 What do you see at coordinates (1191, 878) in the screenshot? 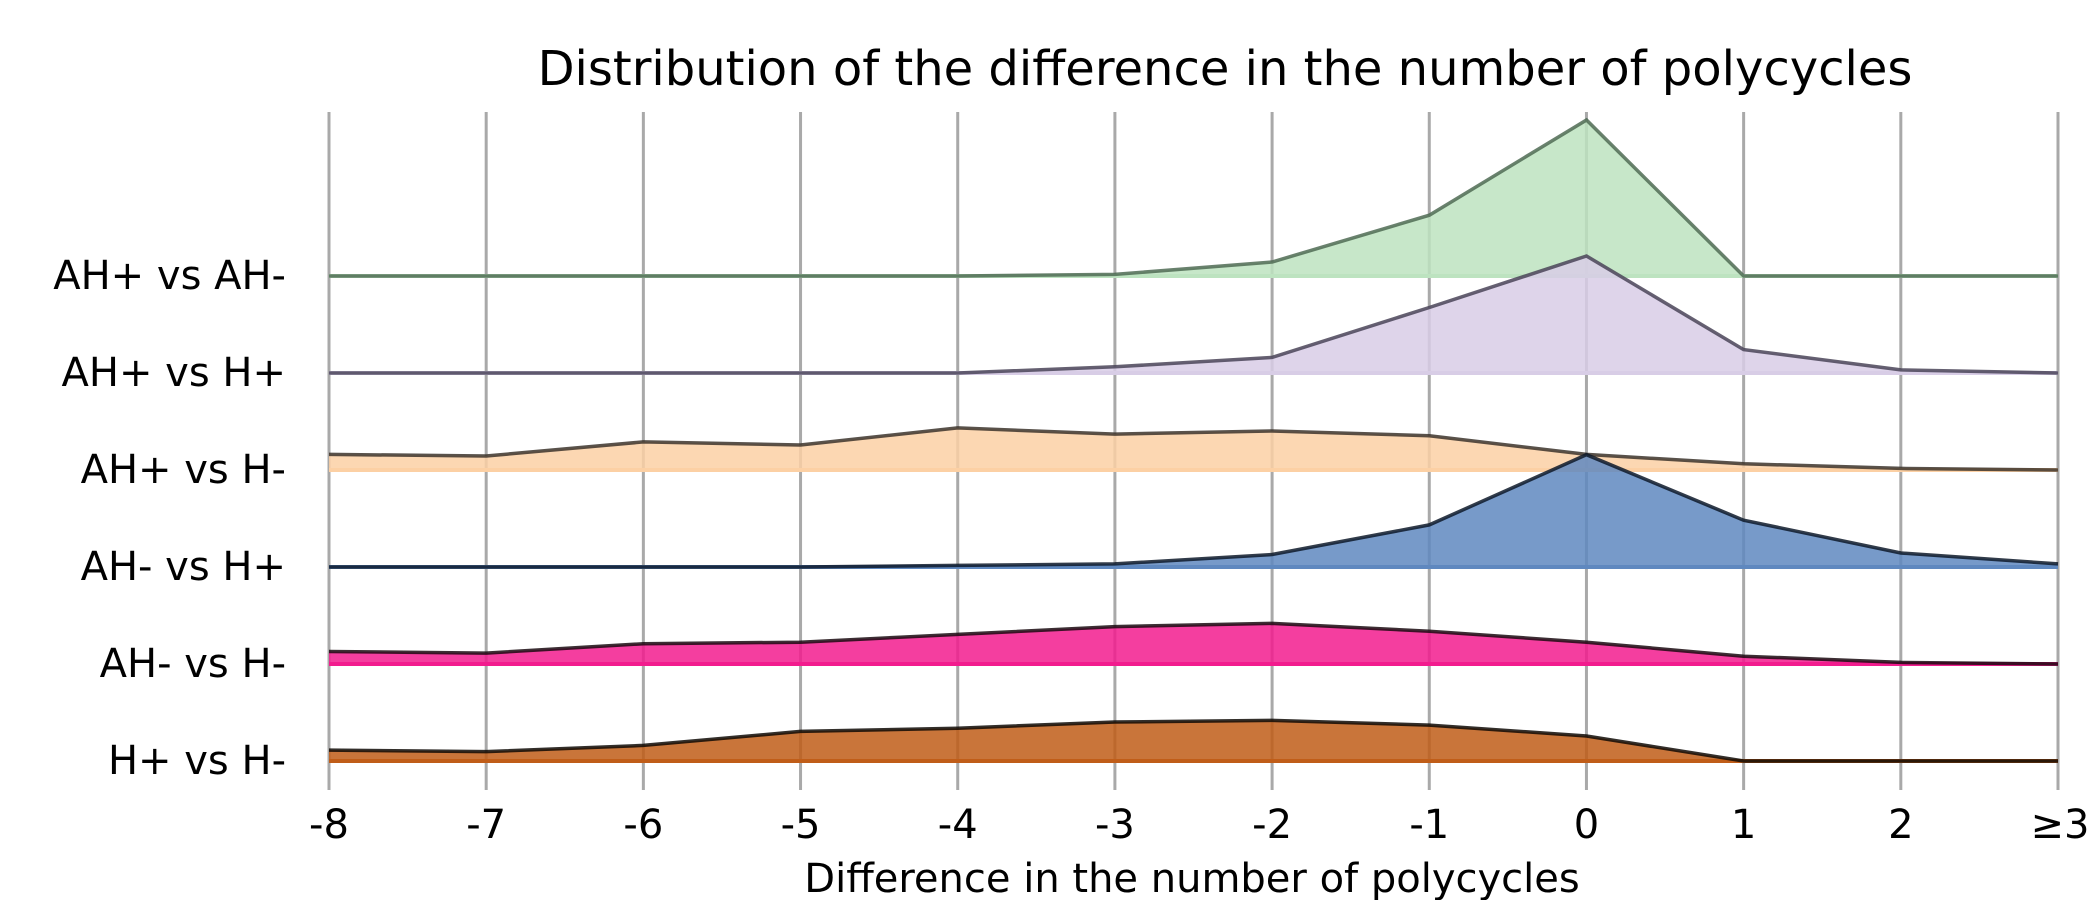
I see `x-axis-label: Difference in the number of polycycles` at bounding box center [1191, 878].